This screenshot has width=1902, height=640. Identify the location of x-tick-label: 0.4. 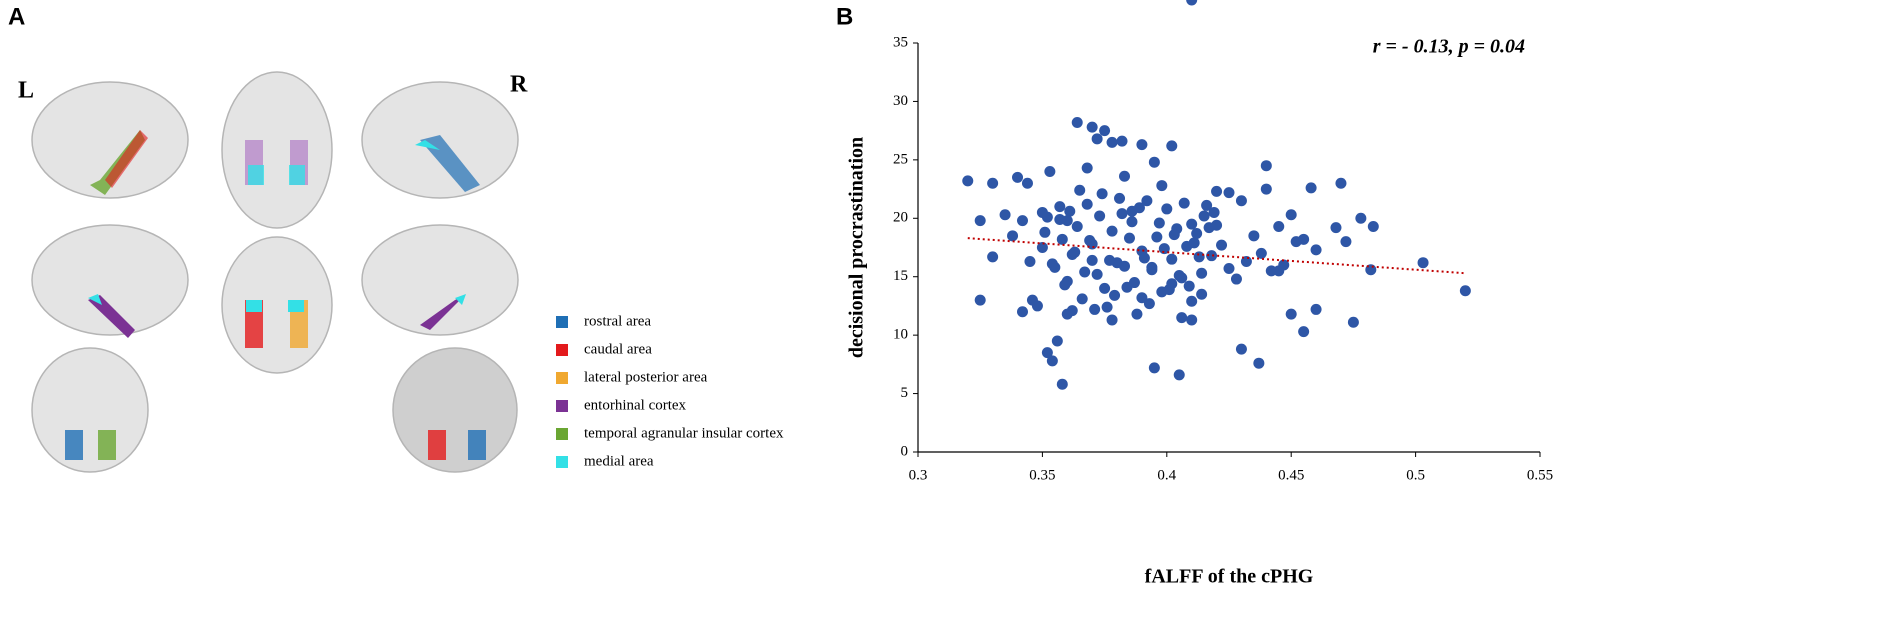
(1166, 475).